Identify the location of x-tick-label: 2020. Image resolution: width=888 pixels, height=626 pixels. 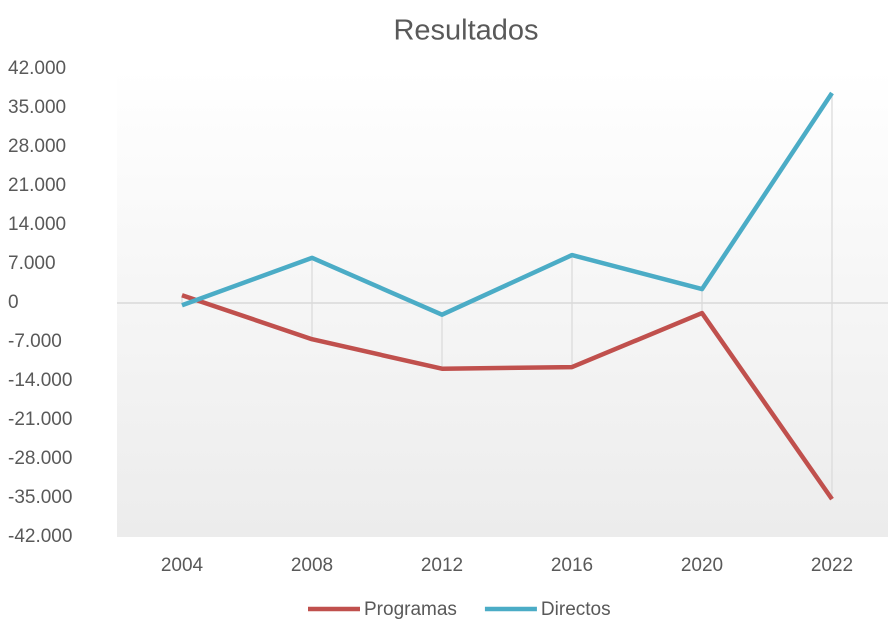
(702, 565).